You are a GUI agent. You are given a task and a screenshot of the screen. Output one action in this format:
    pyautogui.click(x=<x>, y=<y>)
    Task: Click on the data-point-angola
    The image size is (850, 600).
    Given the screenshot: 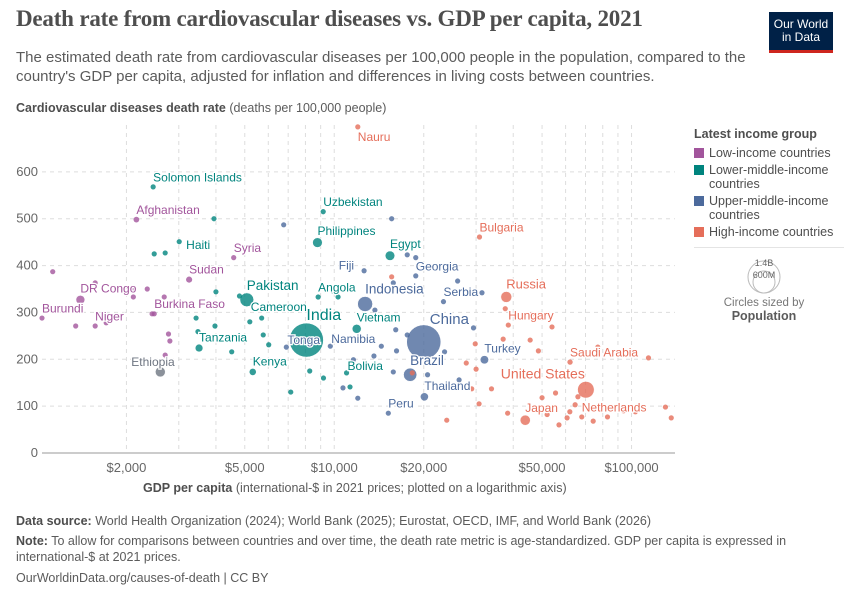 What is the action you would take?
    pyautogui.click(x=318, y=297)
    